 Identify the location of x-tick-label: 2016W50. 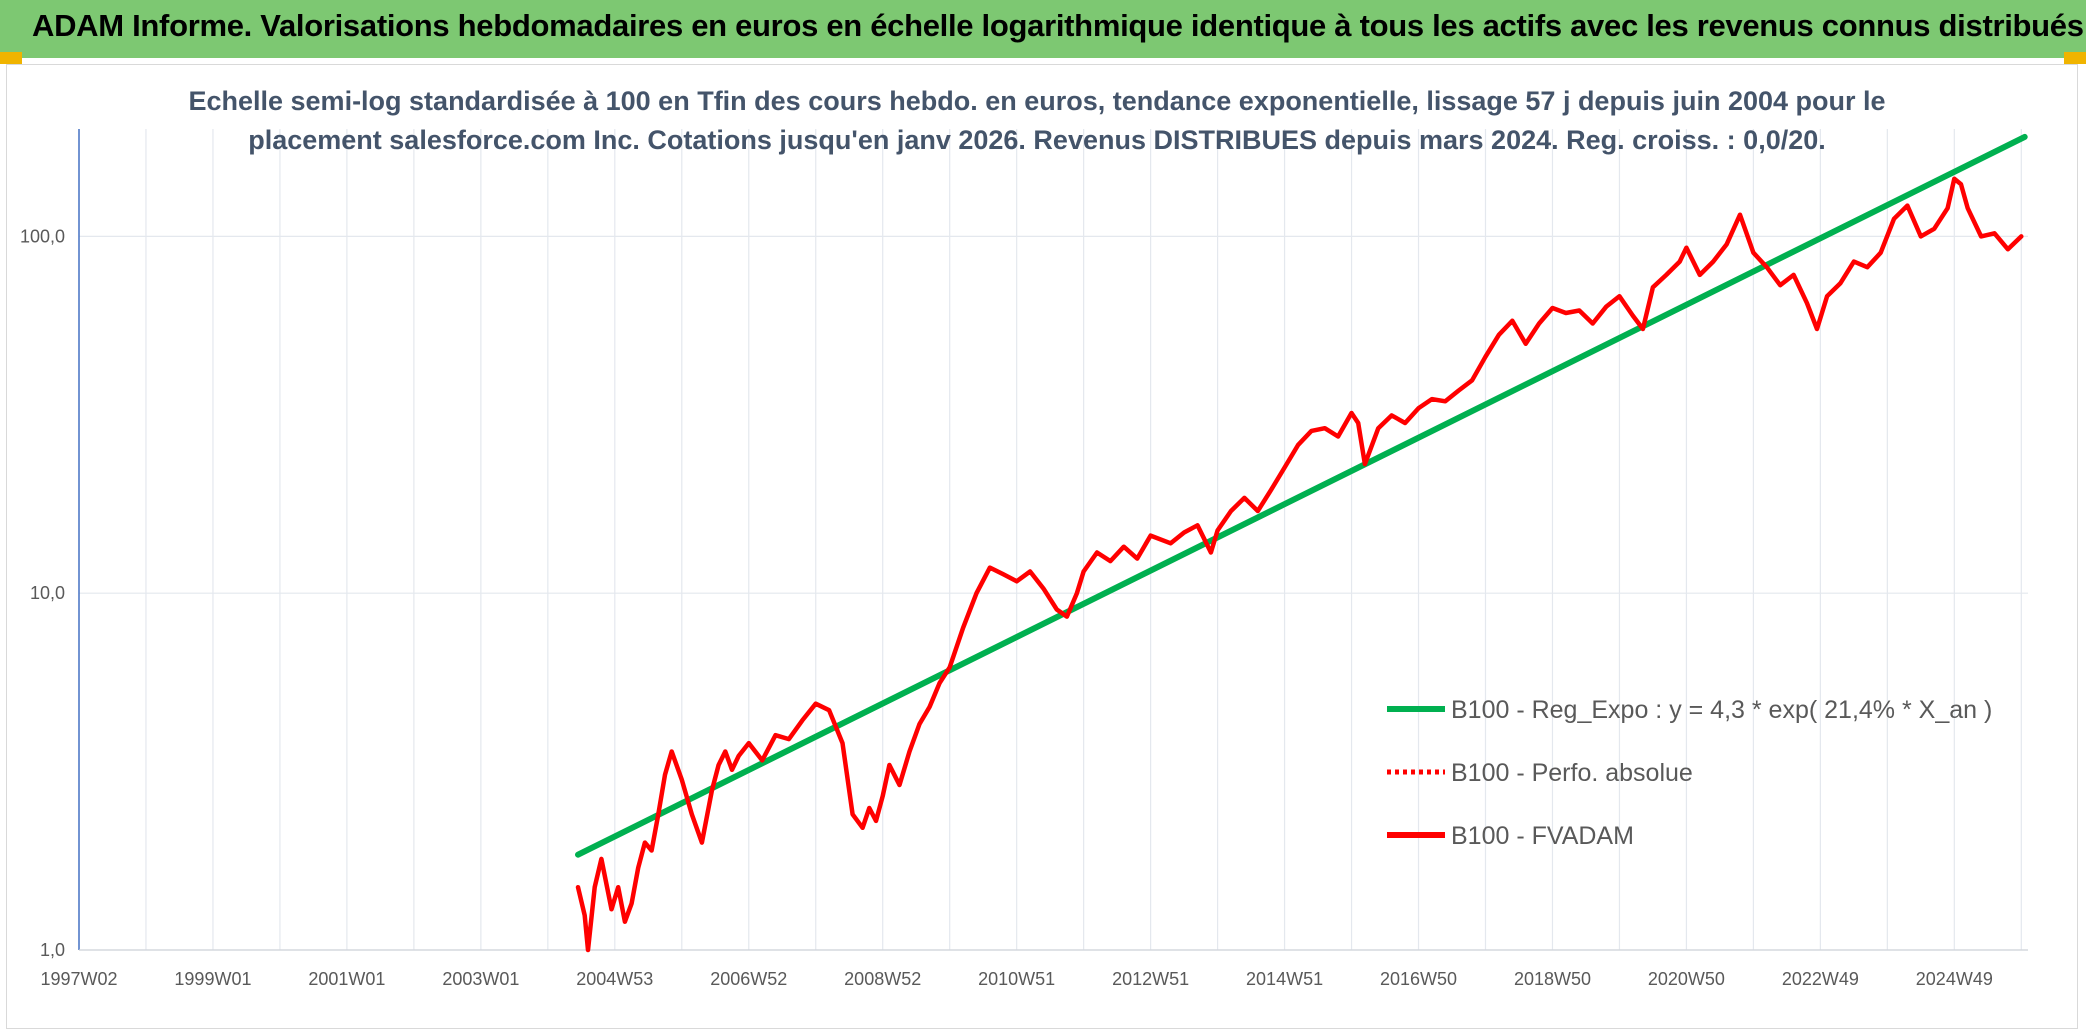
(1418, 979).